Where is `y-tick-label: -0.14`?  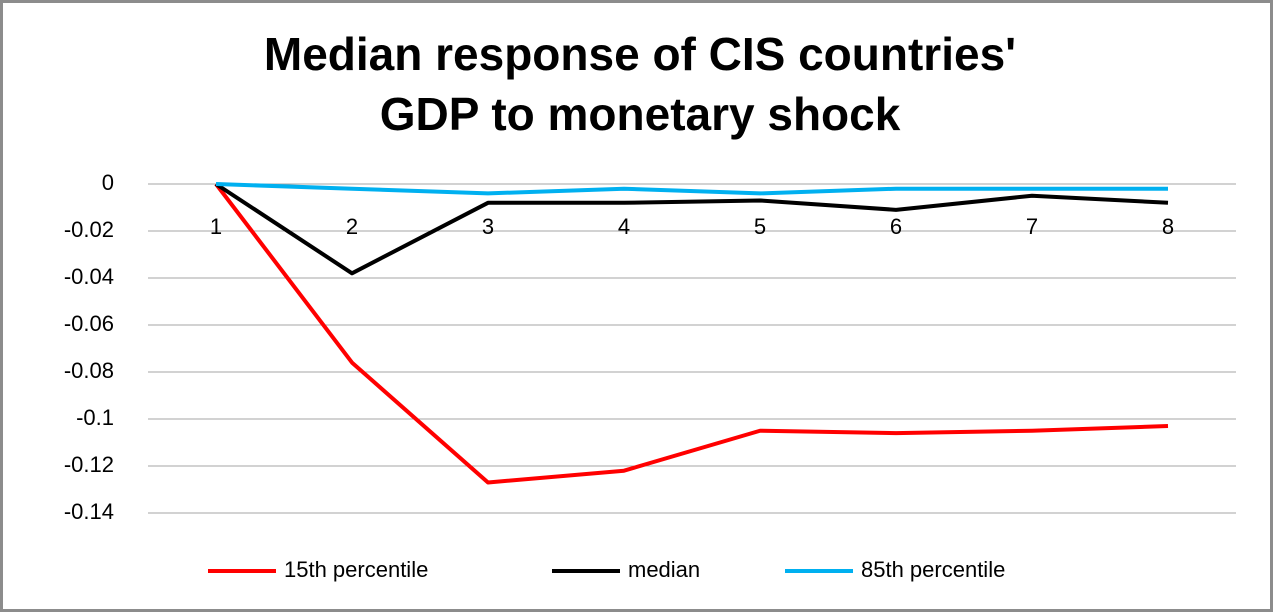 y-tick-label: -0.14 is located at coordinates (89, 511).